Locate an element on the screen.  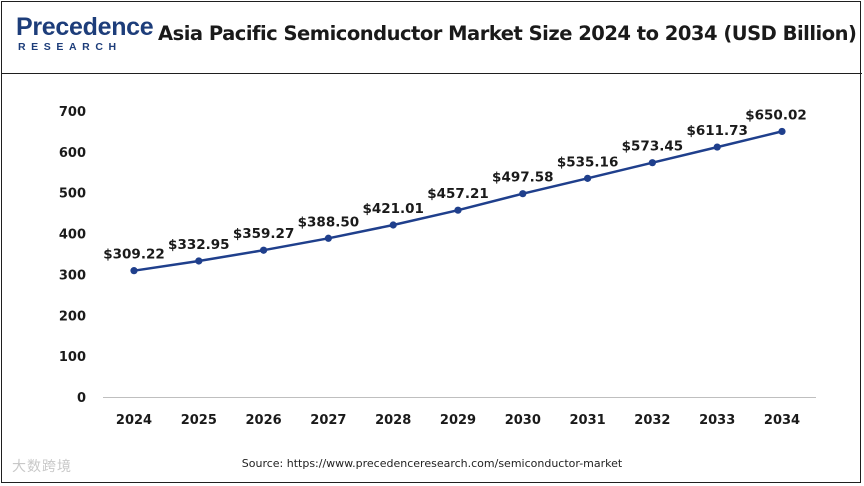
data-label: $535.16 is located at coordinates (588, 162).